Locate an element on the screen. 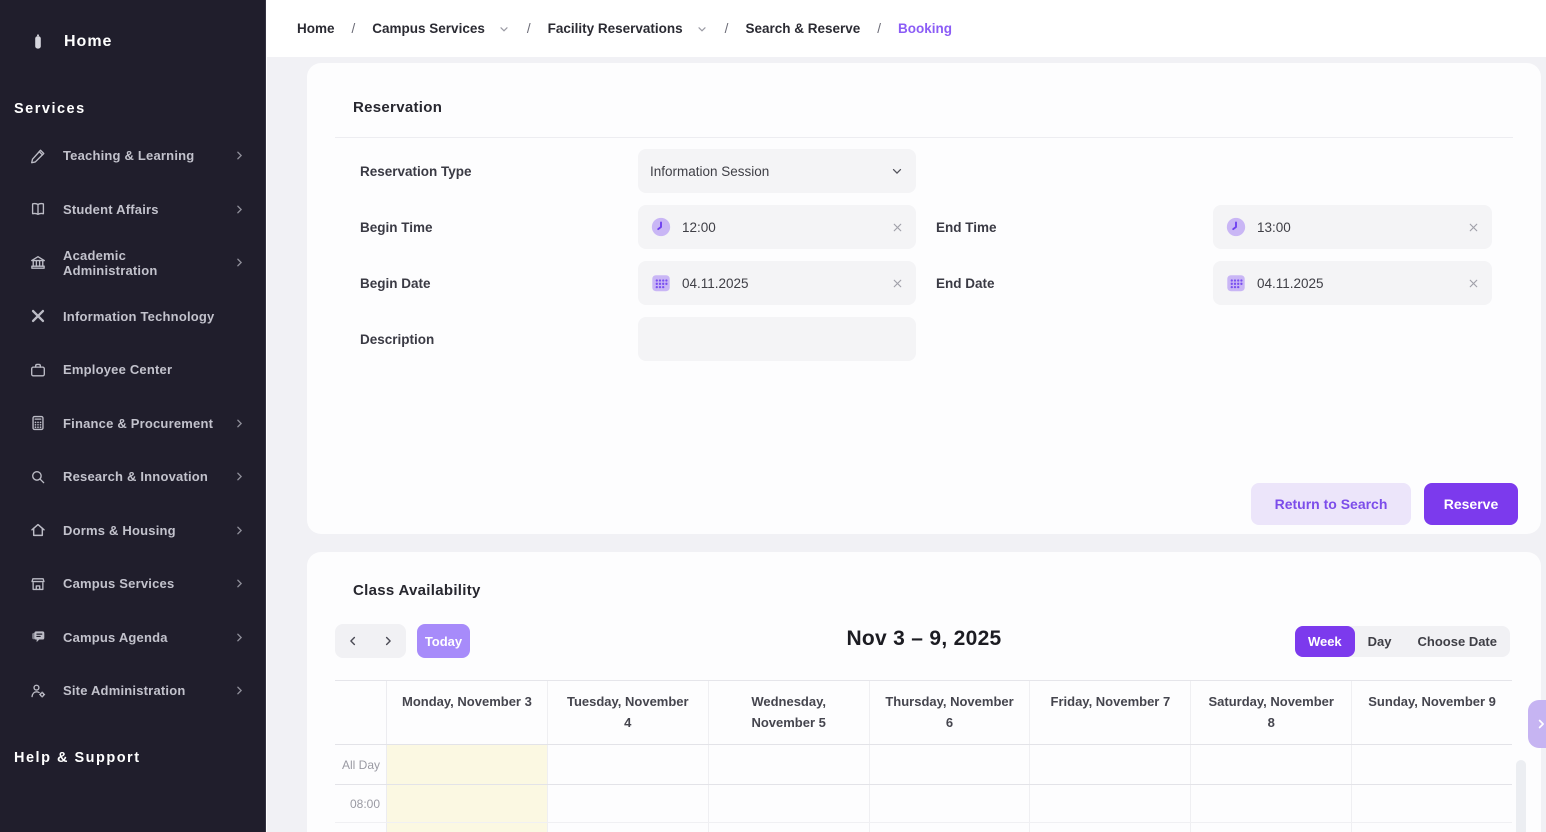 This screenshot has height=832, width=1546. reservation-type-label: Reservation Type is located at coordinates (416, 171).